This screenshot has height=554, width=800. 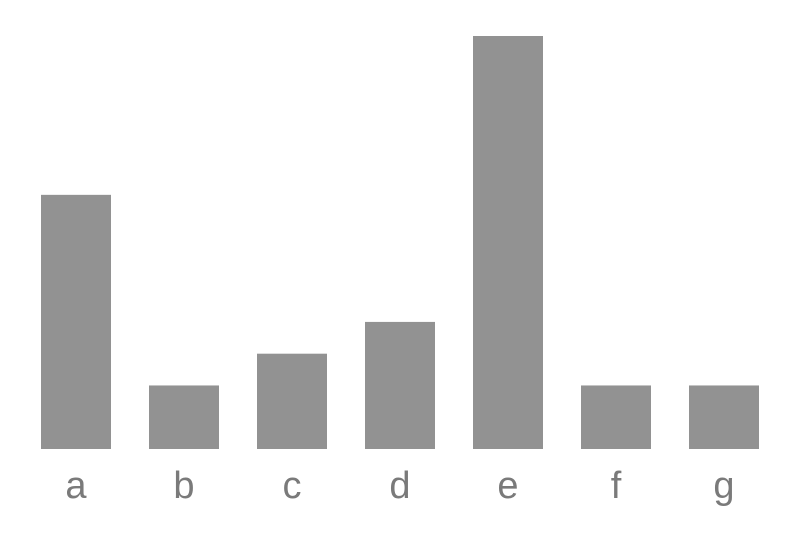 What do you see at coordinates (616, 417) in the screenshot?
I see `bar-f` at bounding box center [616, 417].